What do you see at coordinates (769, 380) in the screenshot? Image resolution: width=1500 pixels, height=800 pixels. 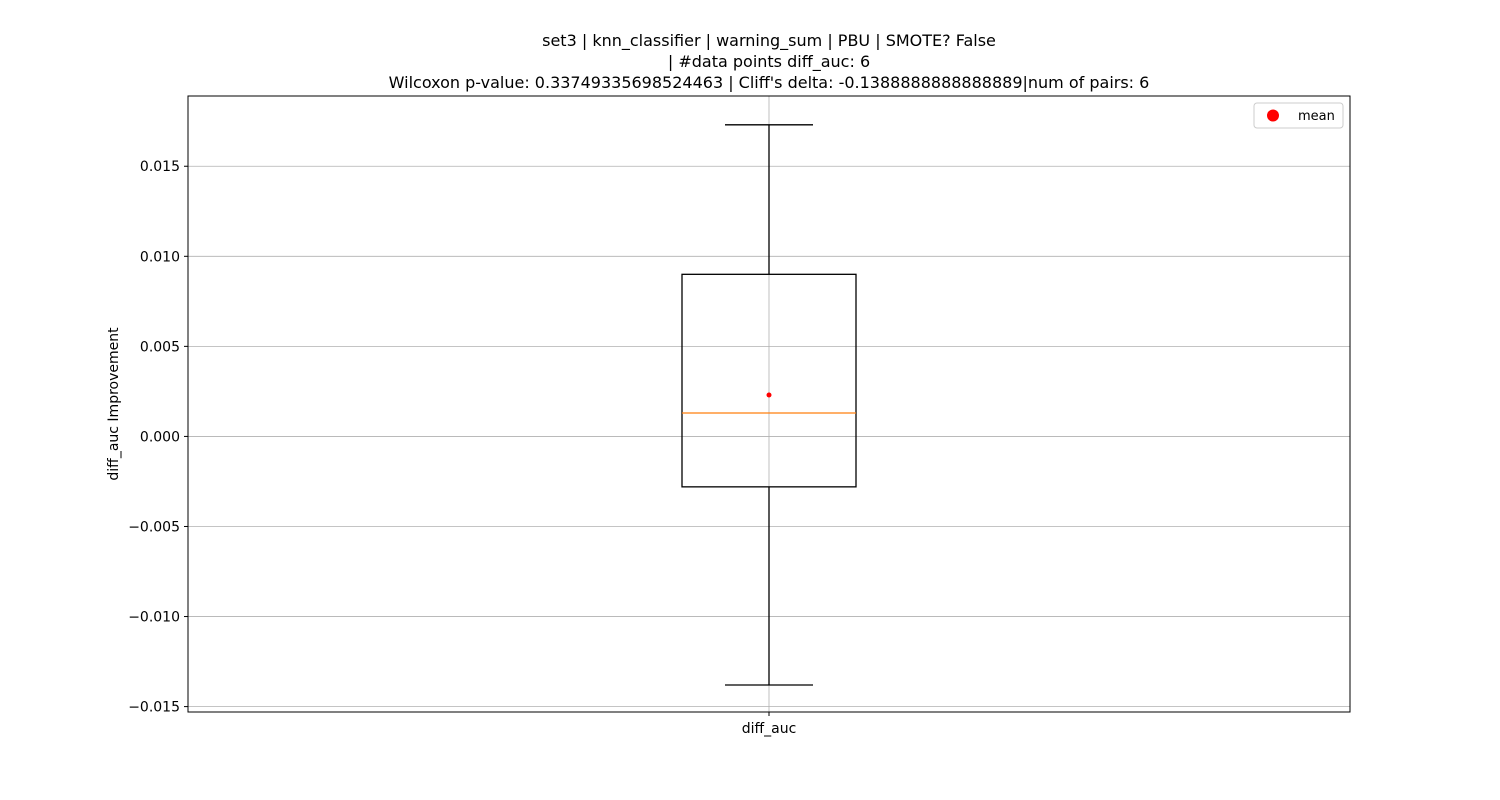 I see `iqr-box` at bounding box center [769, 380].